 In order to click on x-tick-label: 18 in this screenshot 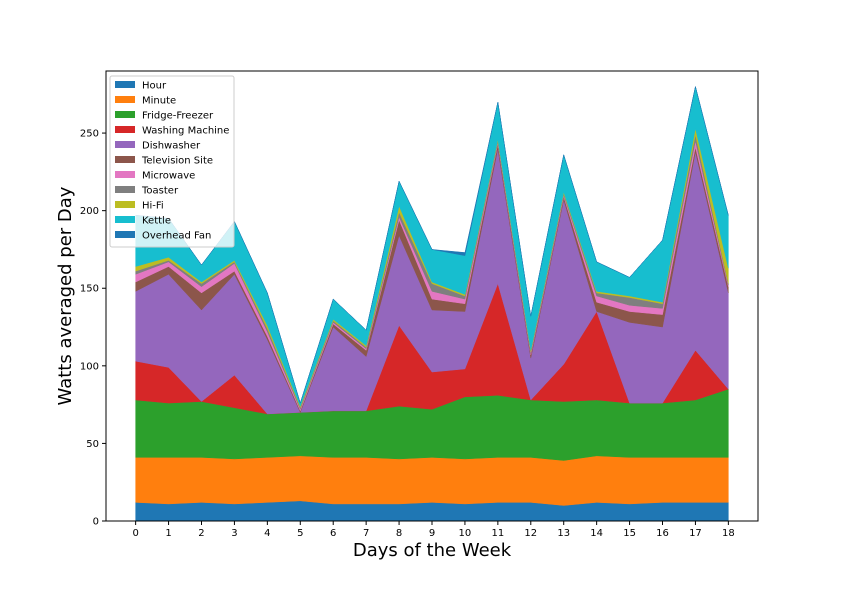, I will do `click(728, 533)`.